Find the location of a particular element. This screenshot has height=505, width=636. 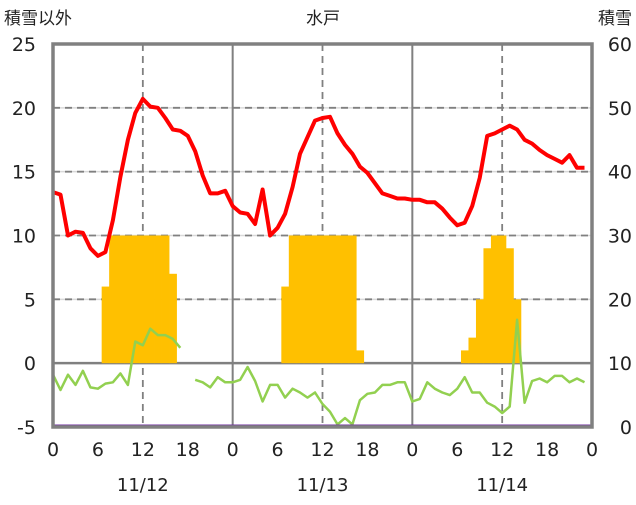

left-tick-label: 25 is located at coordinates (24, 45).